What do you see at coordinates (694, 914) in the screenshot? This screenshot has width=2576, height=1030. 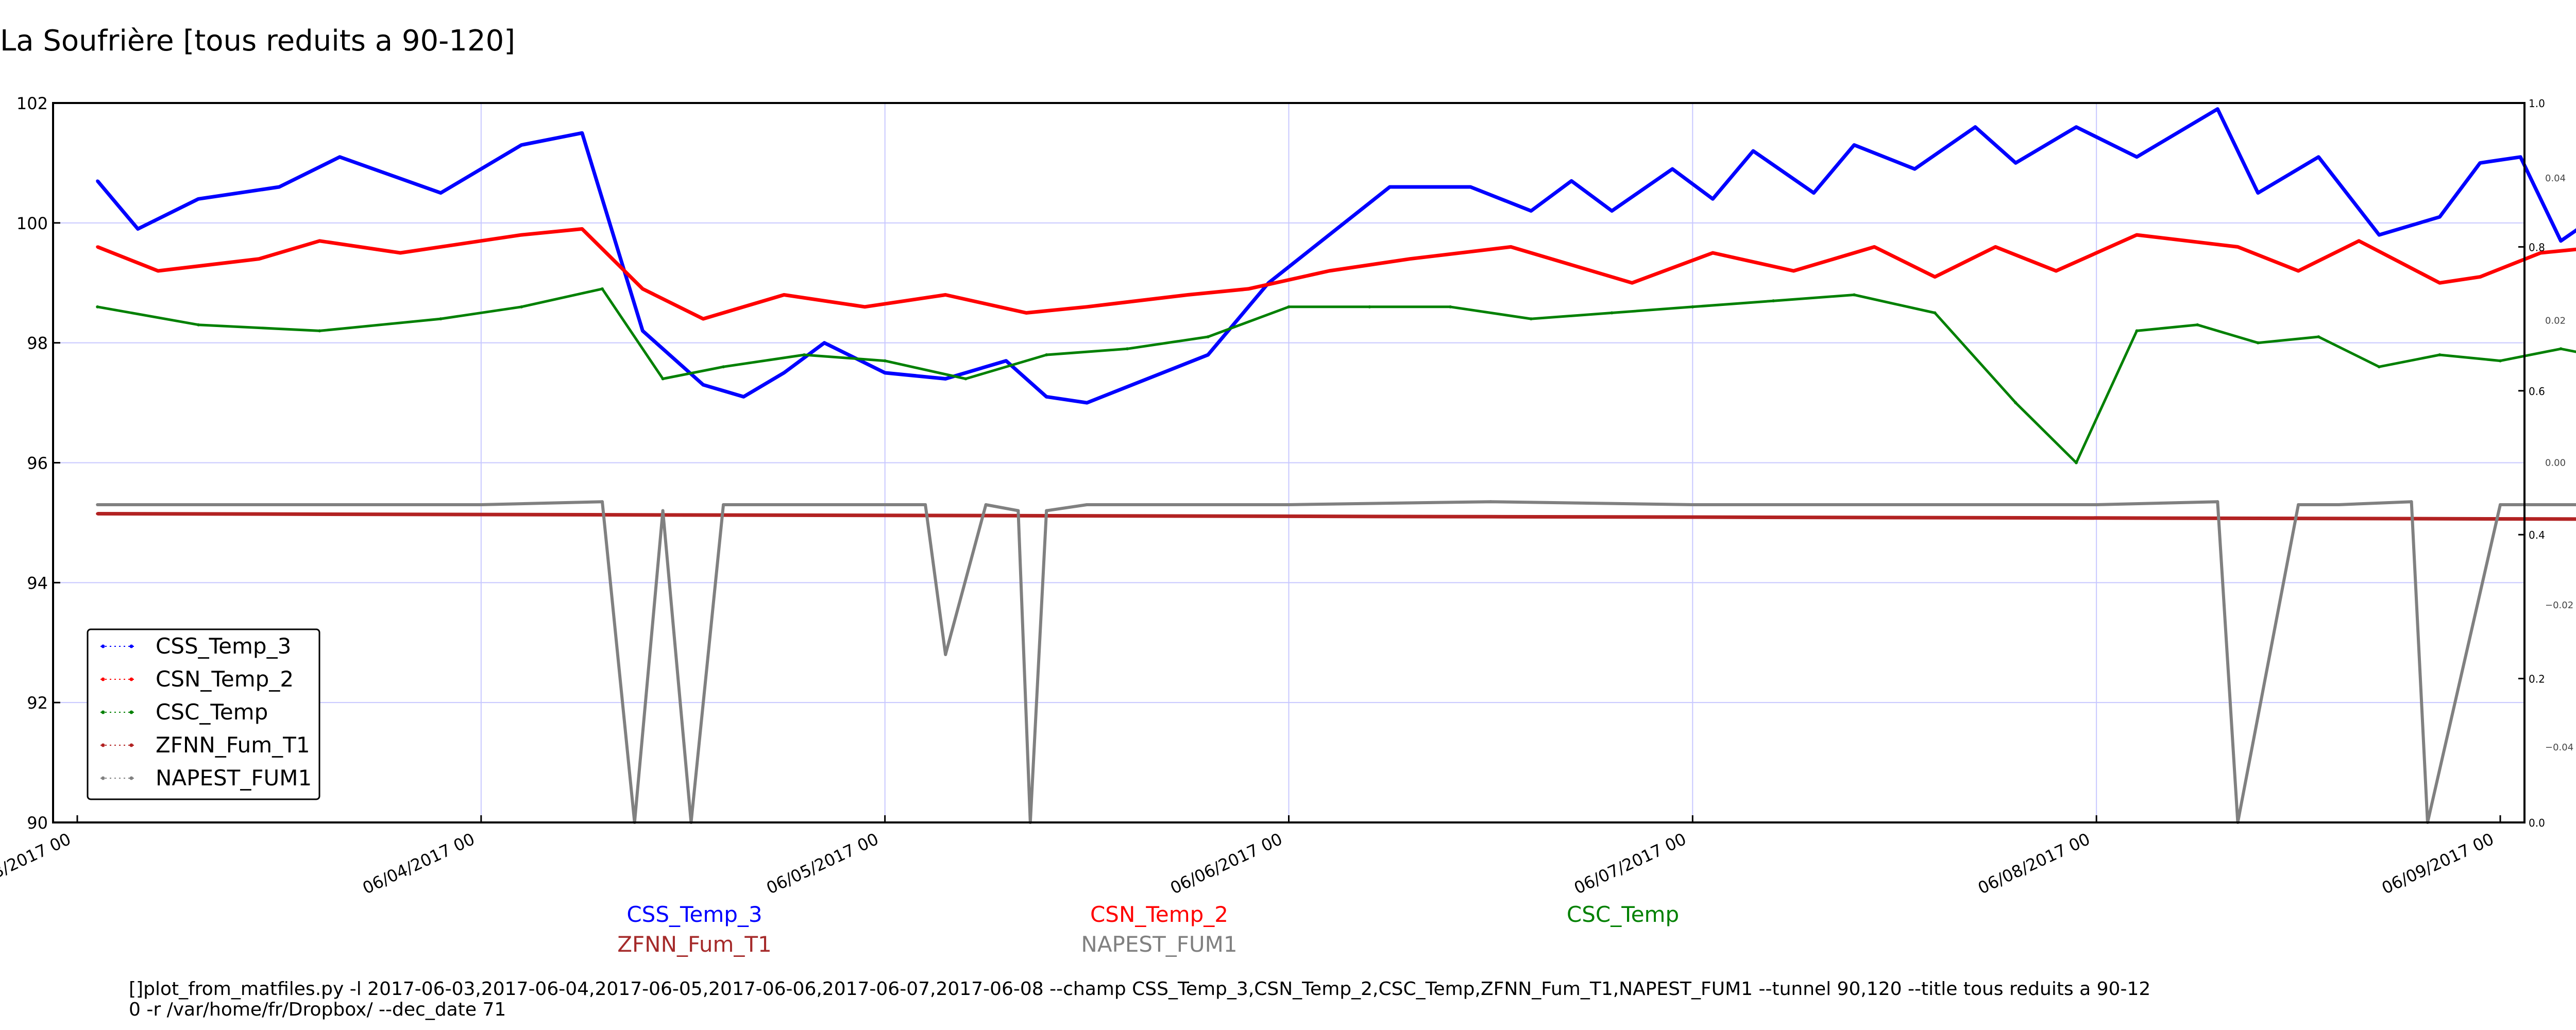 I see `bottom-legend-item: CSS_Temp_3` at bounding box center [694, 914].